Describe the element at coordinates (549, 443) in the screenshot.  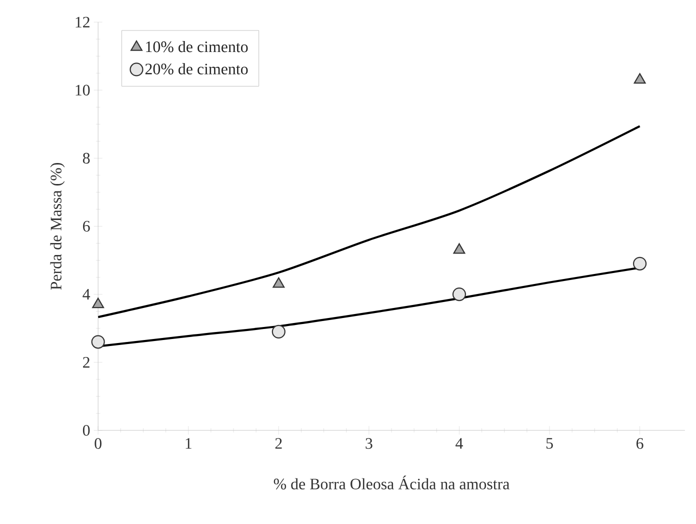
I see `x-tick-label: 5` at that location.